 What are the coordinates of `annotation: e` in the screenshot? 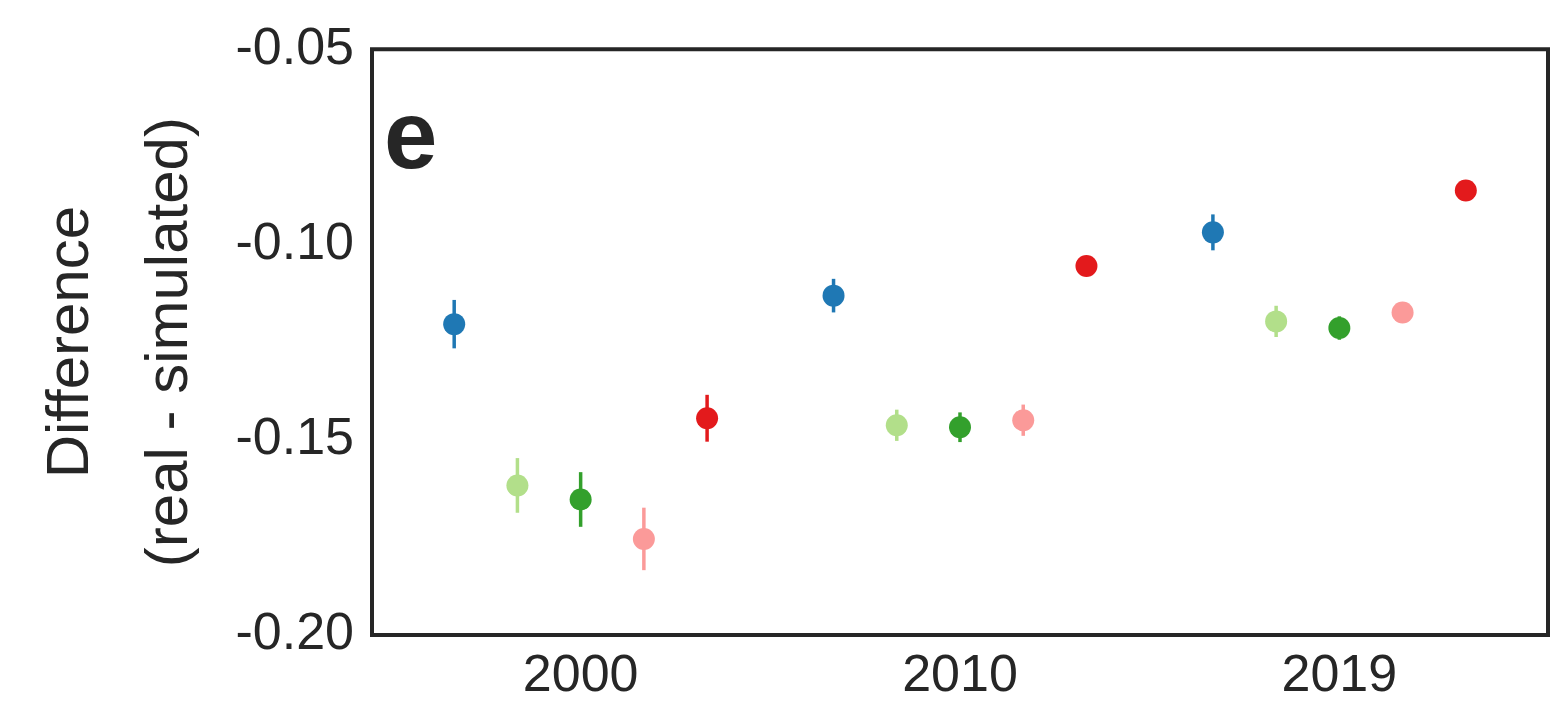 It's located at (411, 134).